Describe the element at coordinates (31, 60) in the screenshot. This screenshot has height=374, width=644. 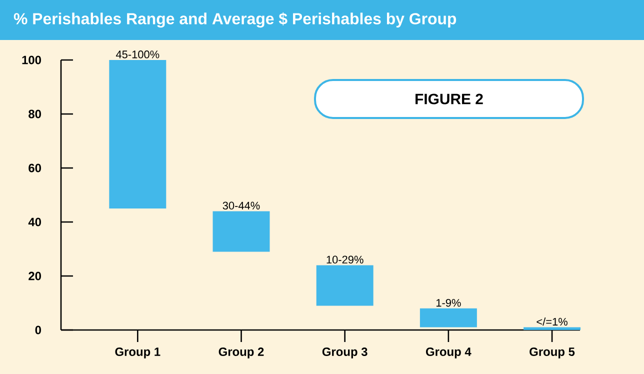
I see `y-tick-label: 100` at that location.